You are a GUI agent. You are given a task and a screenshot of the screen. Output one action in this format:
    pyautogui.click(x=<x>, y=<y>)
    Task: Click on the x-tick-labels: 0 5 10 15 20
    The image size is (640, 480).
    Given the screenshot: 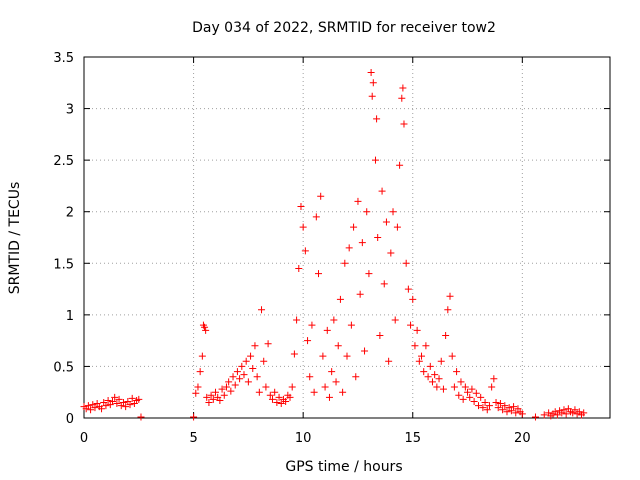 What is the action you would take?
    pyautogui.click(x=305, y=438)
    